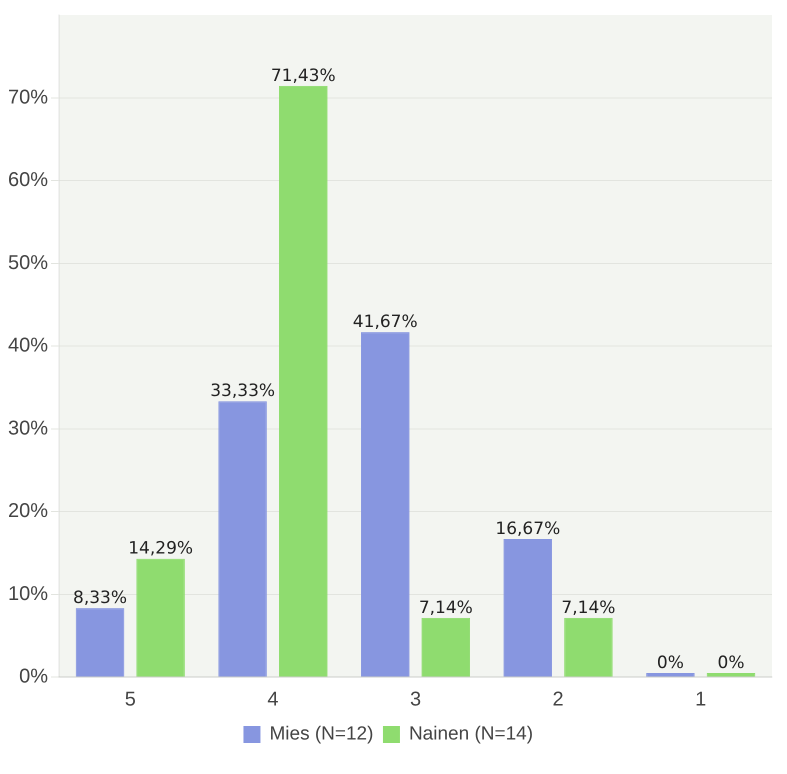 The width and height of the screenshot is (787, 774). I want to click on data-label: 8,33%, so click(100, 598).